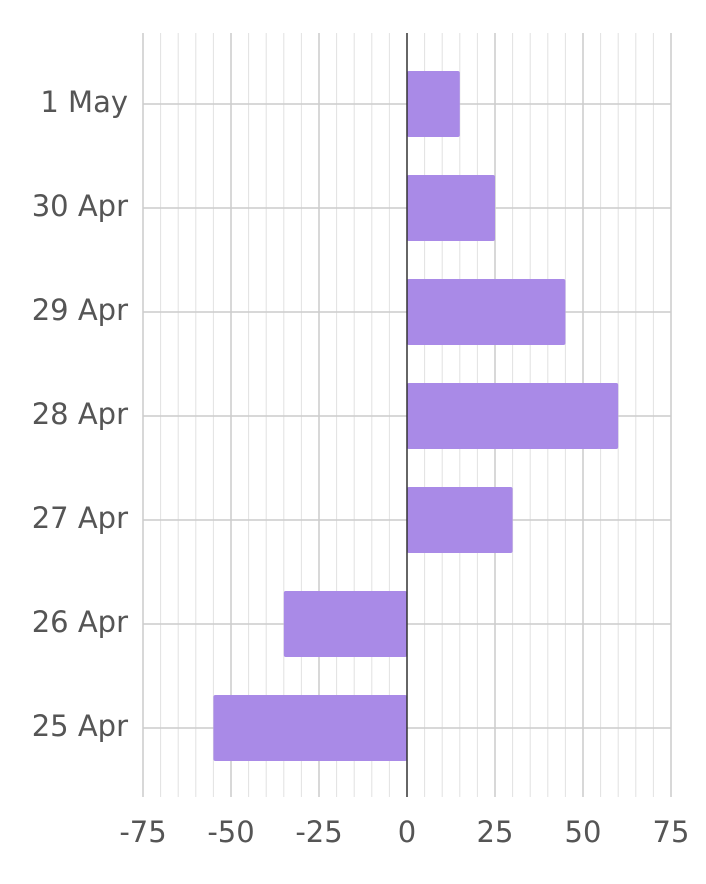 The image size is (706, 884). What do you see at coordinates (230, 832) in the screenshot?
I see `x-tick-label: -50` at bounding box center [230, 832].